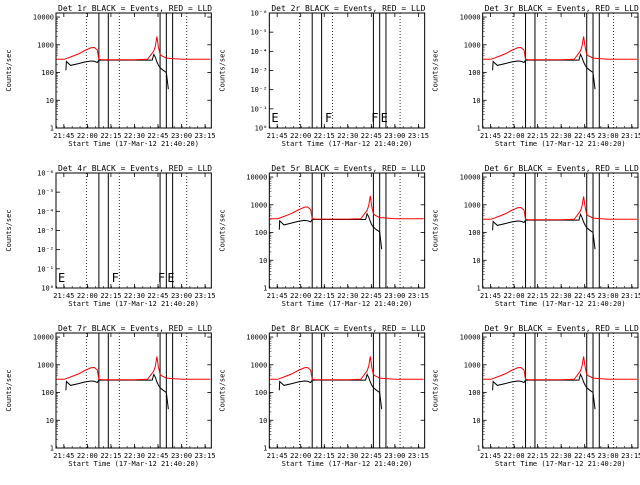 This screenshot has height=485, width=640. I want to click on panel-title: Det 1r BLACK = Events, RED = LLD, so click(135, 8).